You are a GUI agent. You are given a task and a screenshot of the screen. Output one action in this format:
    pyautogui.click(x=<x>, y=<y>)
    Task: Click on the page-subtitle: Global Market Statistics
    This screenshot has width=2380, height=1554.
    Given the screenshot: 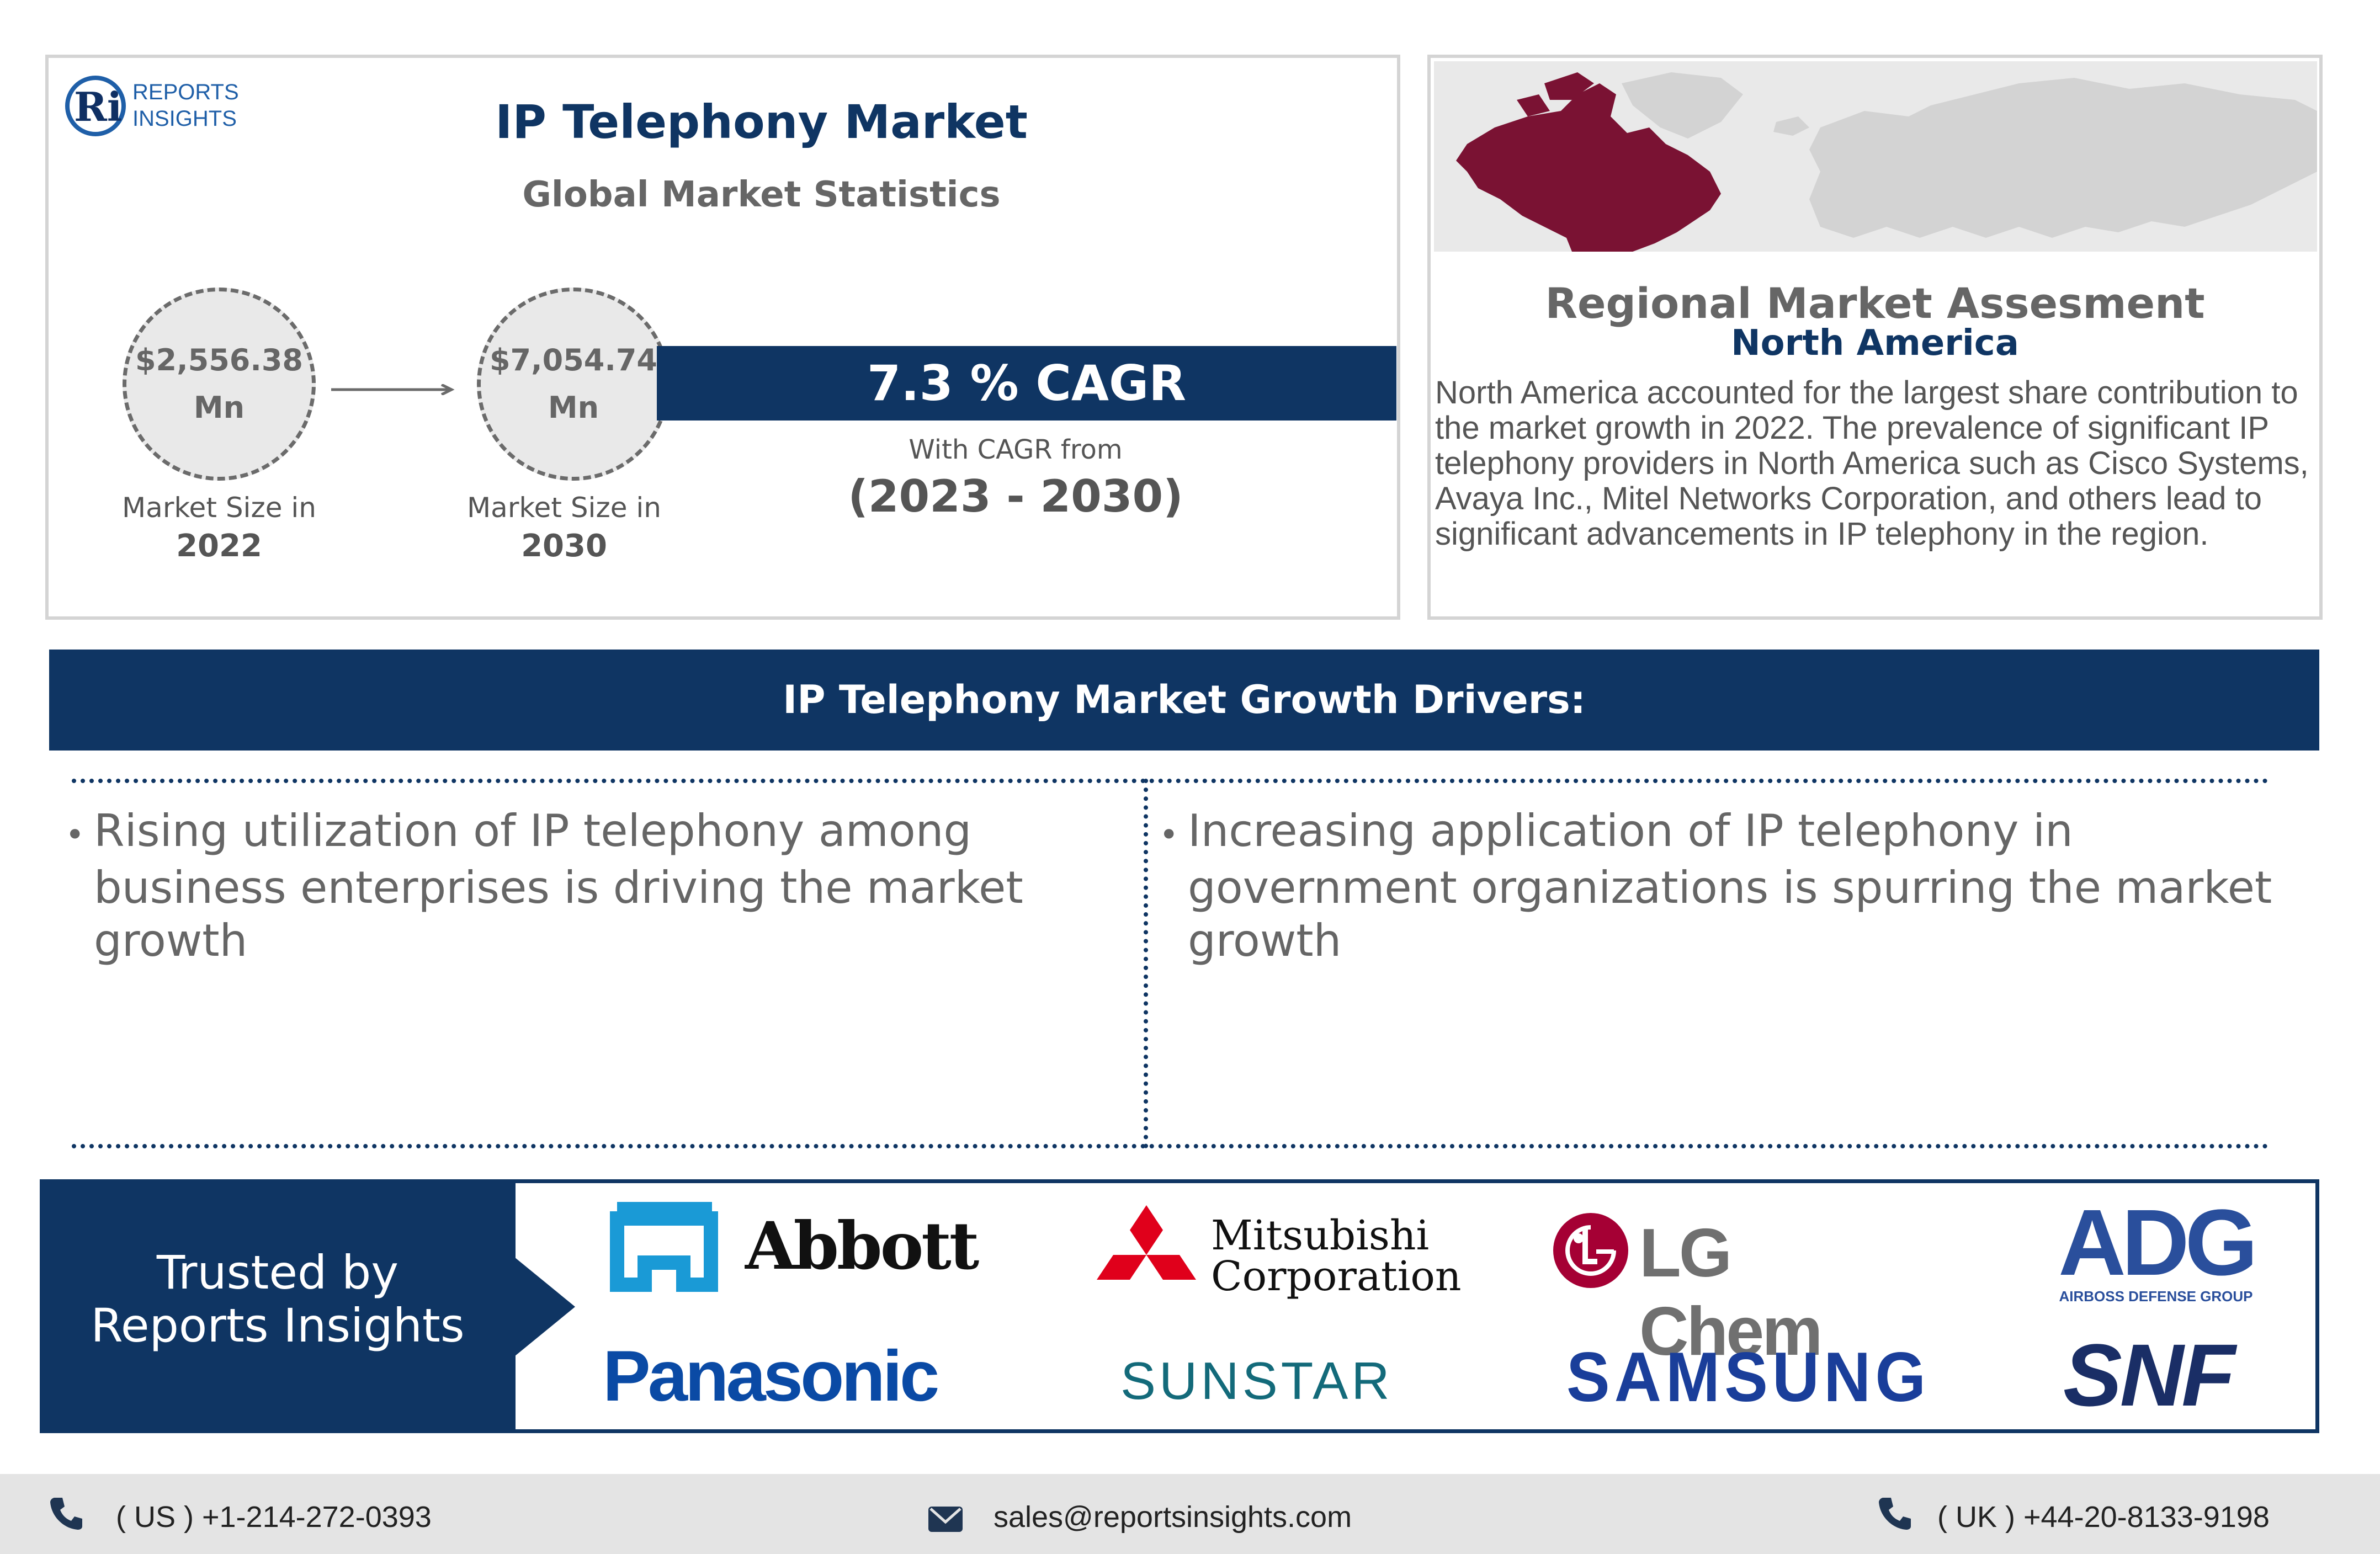 What is the action you would take?
    pyautogui.click(x=762, y=194)
    